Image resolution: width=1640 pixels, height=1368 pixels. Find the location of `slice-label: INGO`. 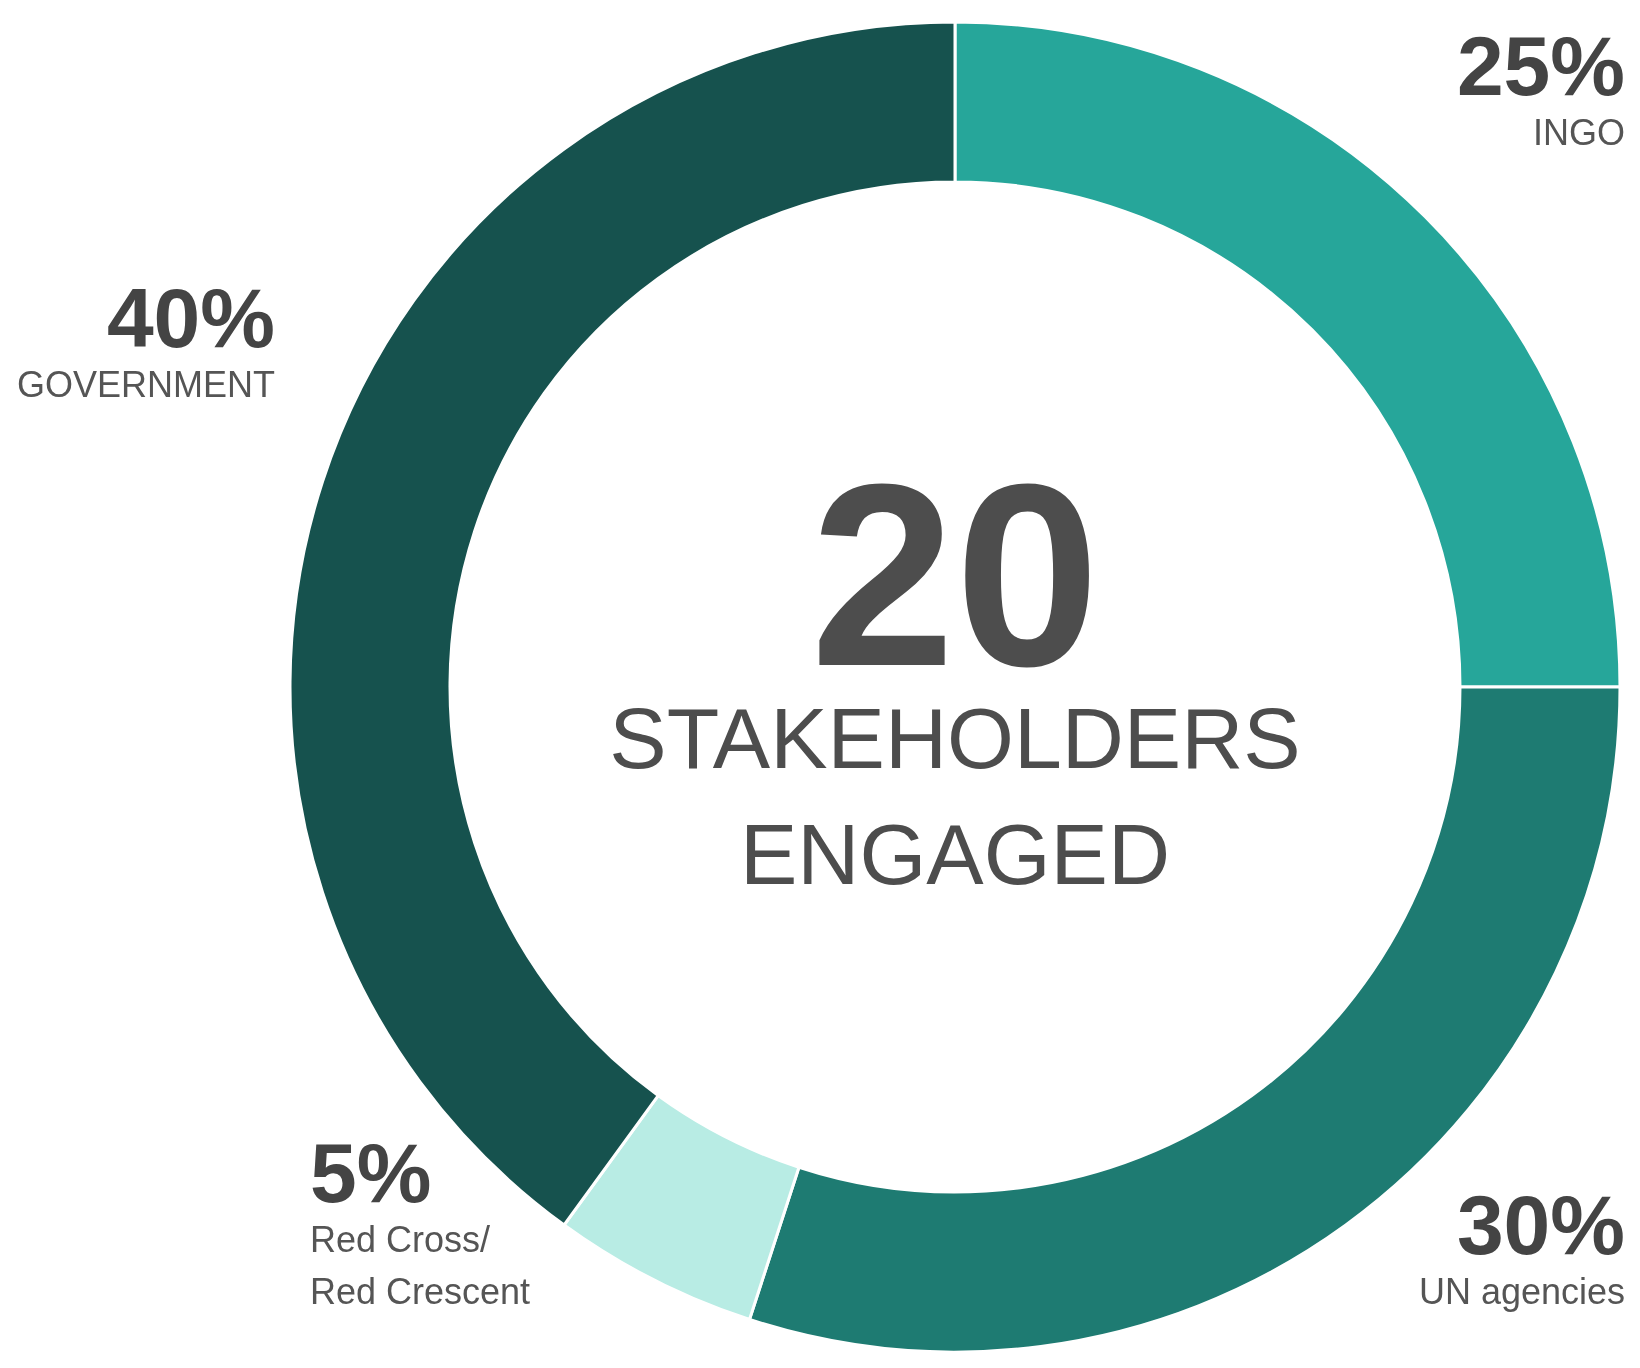

slice-label: INGO is located at coordinates (1578, 132).